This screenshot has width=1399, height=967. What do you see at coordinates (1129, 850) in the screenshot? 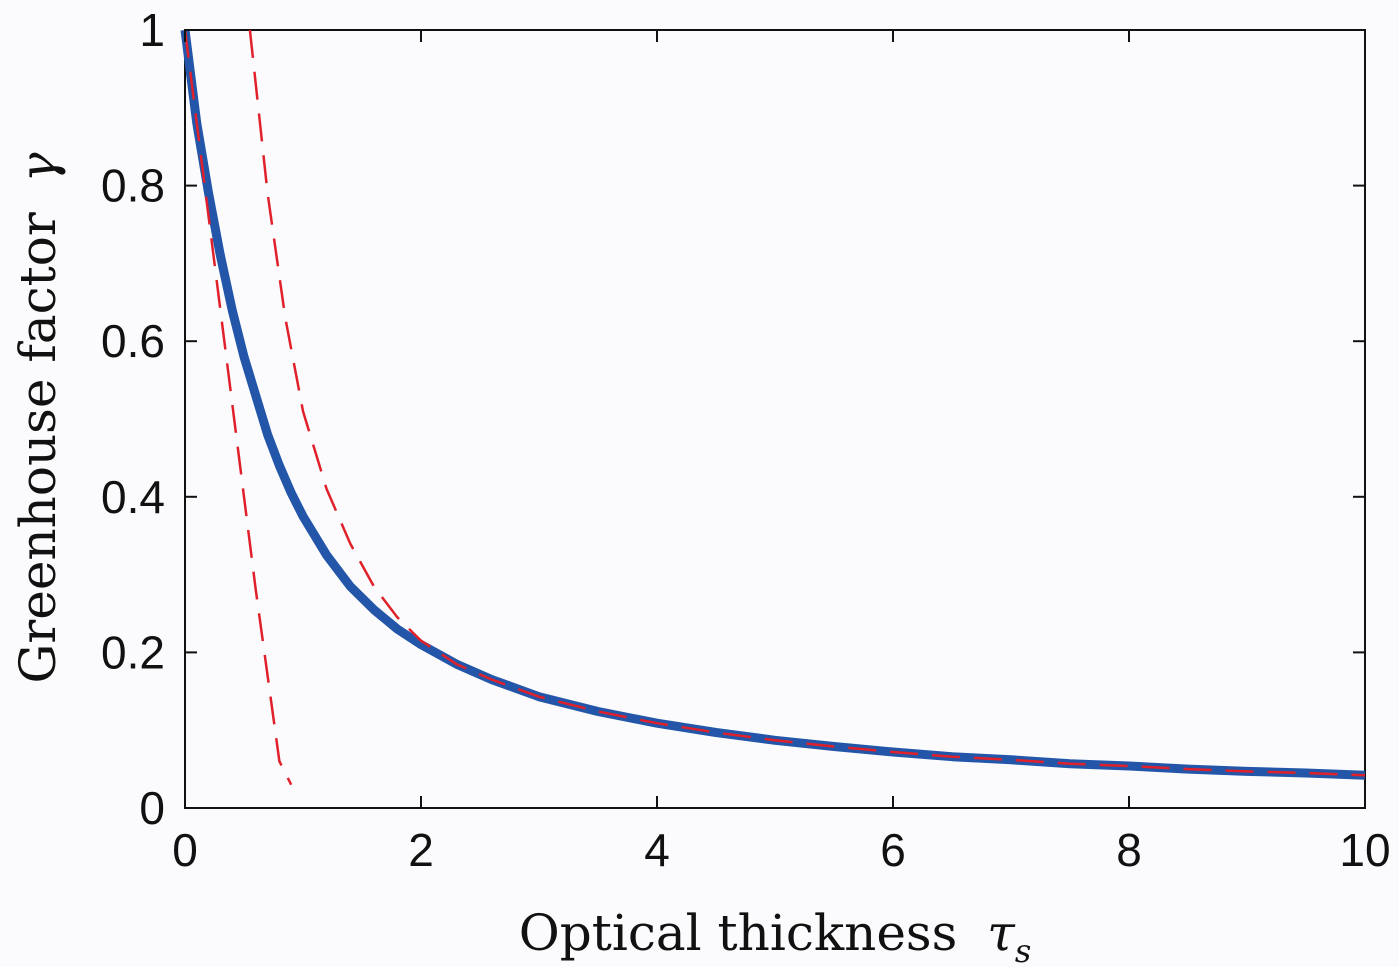
I see `x-tick-label: 8` at bounding box center [1129, 850].